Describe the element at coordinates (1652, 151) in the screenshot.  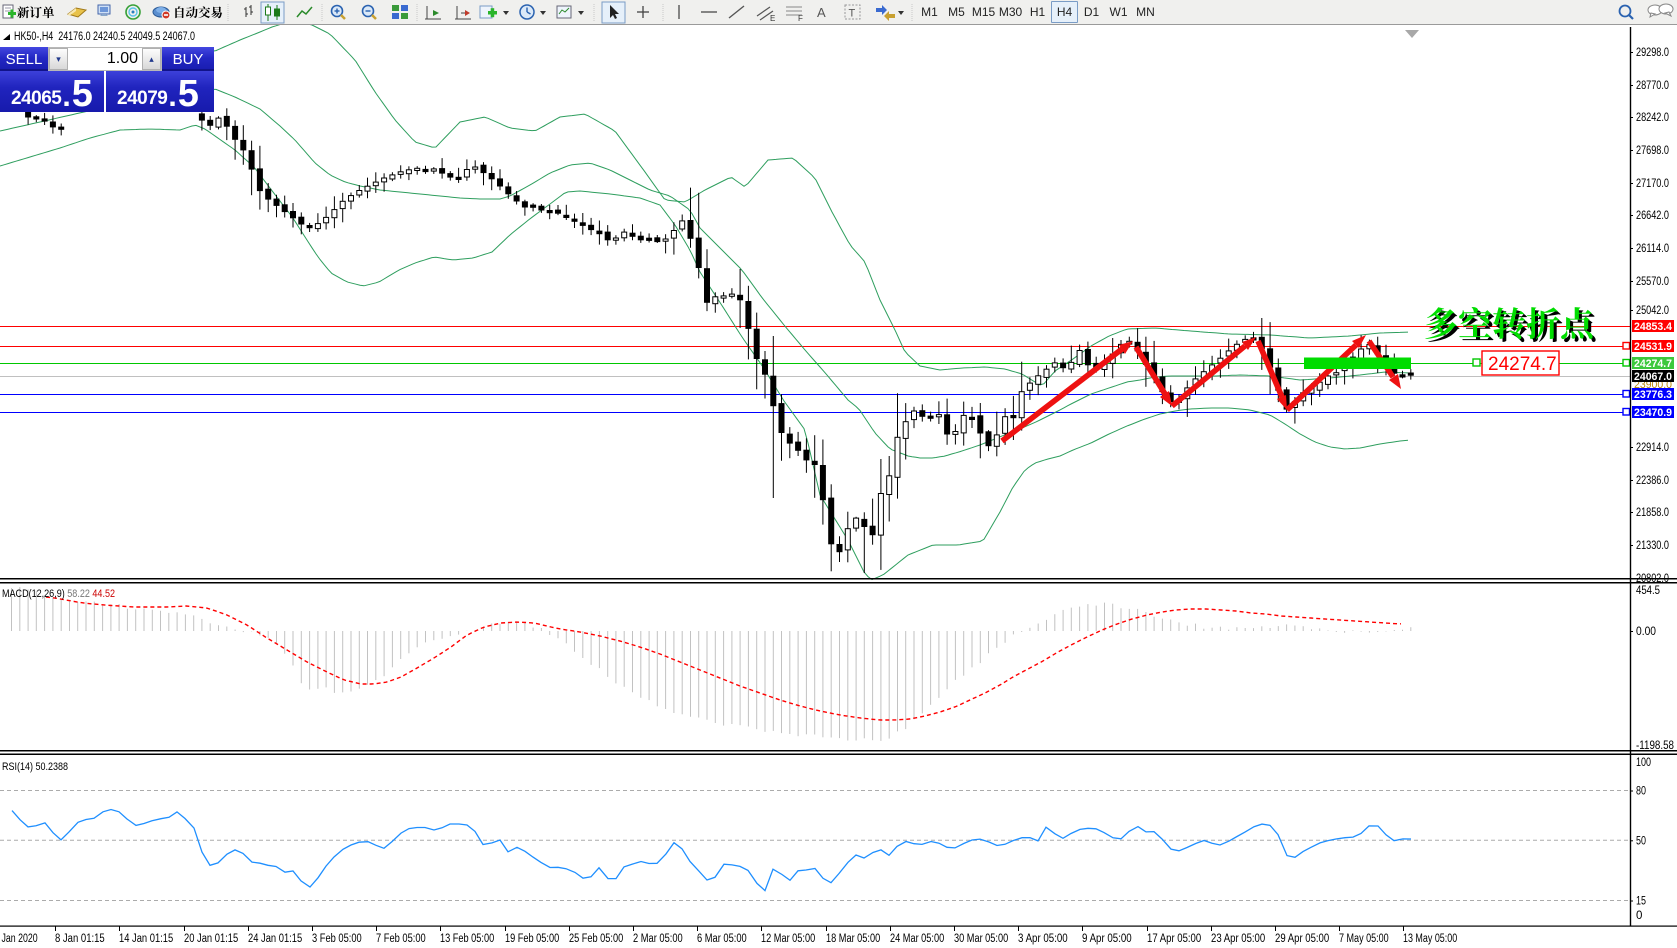
I see `svg-text: 27698.0` at that location.